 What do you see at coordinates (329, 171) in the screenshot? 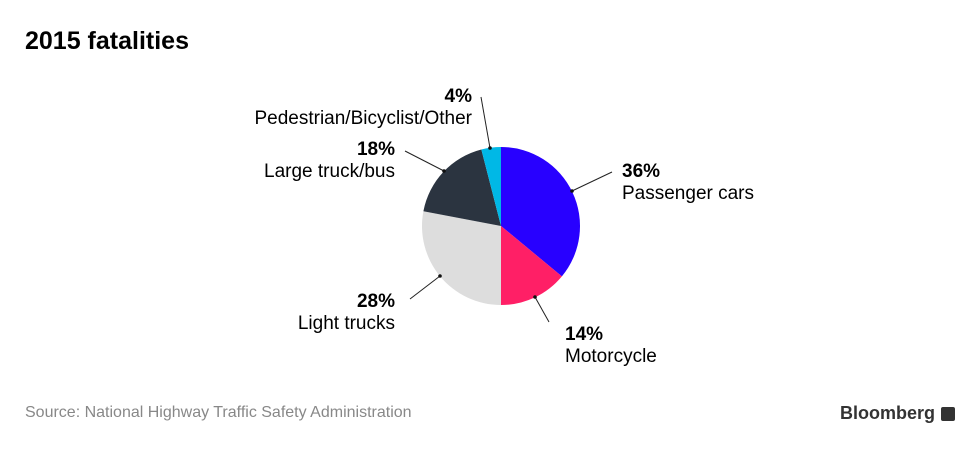
I see `slice-name: Large truck/bus` at bounding box center [329, 171].